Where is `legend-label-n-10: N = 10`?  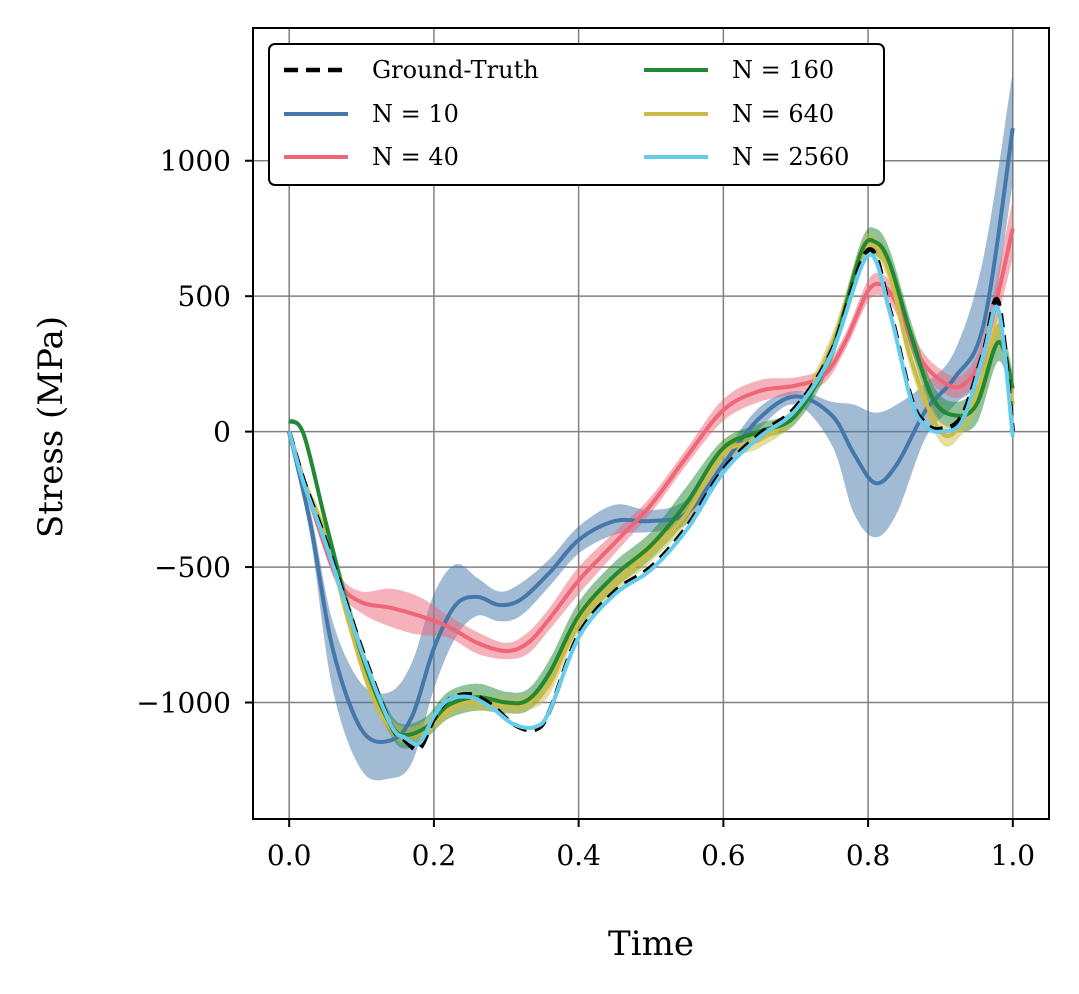
legend-label-n-10: N = 10 is located at coordinates (415, 114).